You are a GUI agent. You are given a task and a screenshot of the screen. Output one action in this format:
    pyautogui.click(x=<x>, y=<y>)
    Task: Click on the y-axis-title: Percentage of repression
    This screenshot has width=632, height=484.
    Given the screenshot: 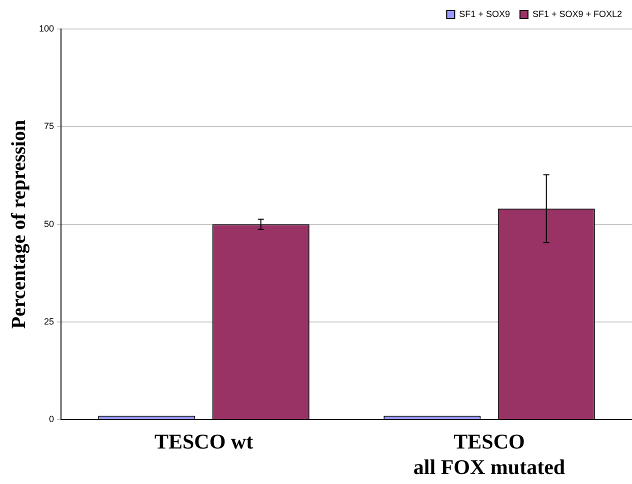 What is the action you would take?
    pyautogui.click(x=19, y=224)
    